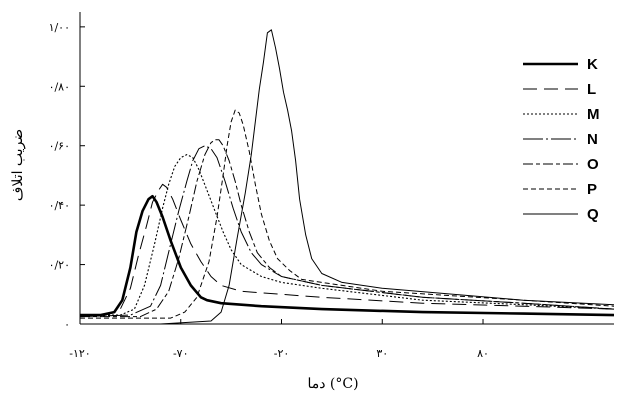  What do you see at coordinates (59, 265) in the screenshot?
I see `y-tick-label: ۰/۲۰` at bounding box center [59, 265].